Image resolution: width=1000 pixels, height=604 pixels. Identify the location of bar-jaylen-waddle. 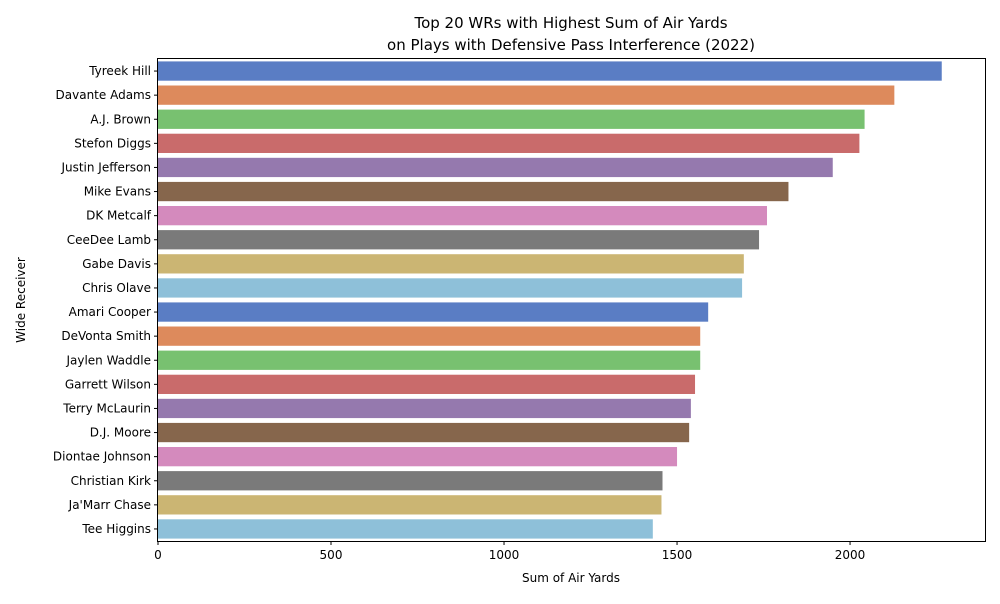
(429, 360).